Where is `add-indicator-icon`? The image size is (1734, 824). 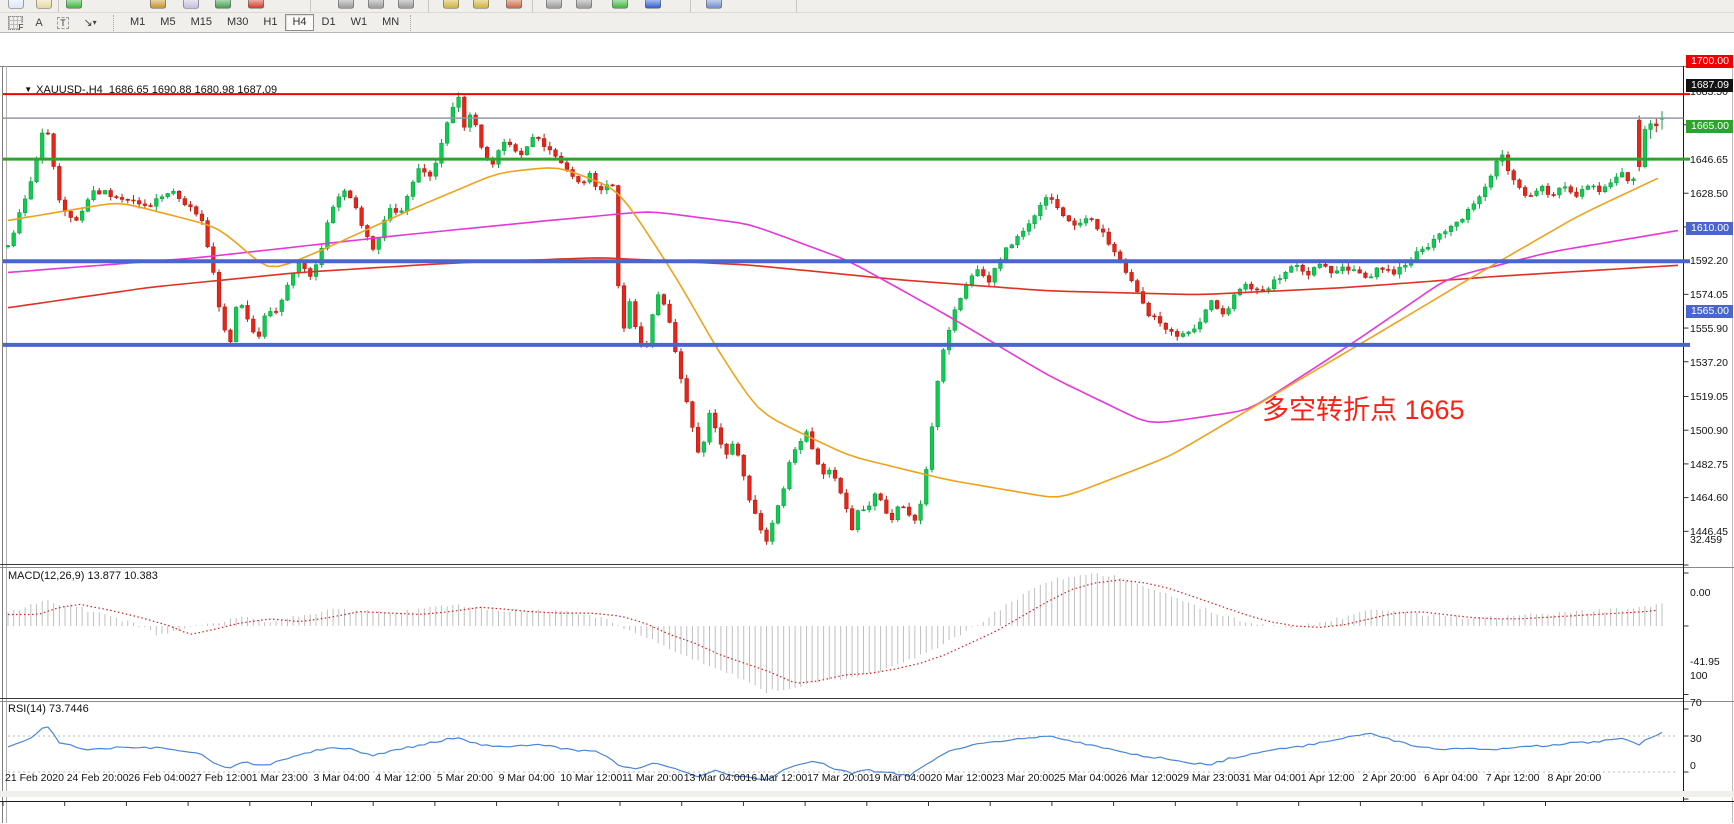
add-indicator-icon is located at coordinates (74, 4).